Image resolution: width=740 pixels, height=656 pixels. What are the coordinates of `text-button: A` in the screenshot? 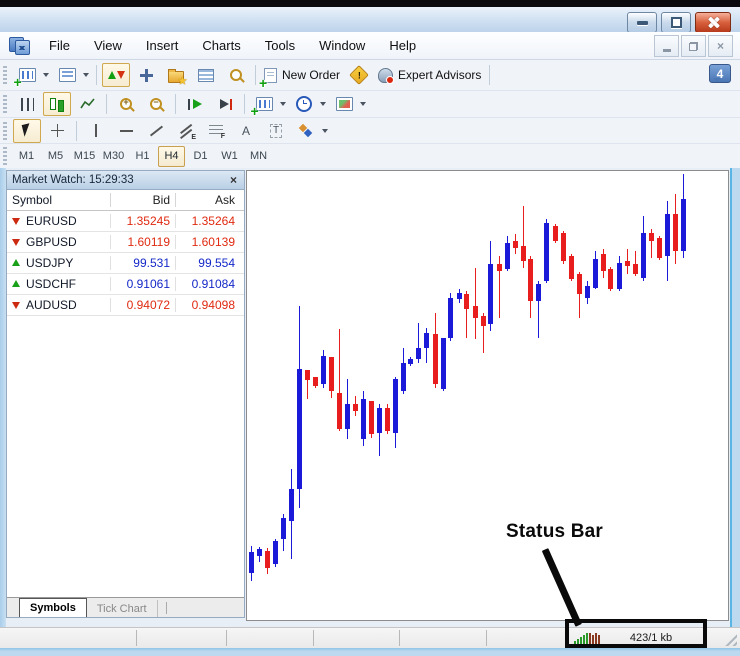 It's located at (246, 131).